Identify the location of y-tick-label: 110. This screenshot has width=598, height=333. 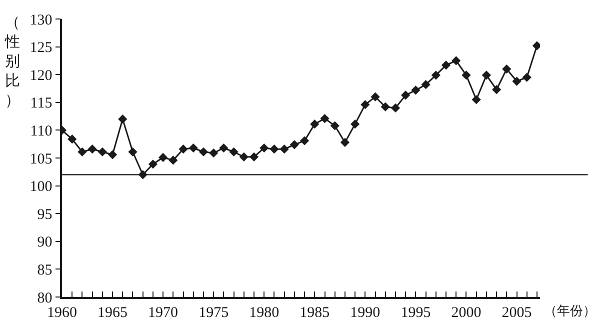
(41, 131).